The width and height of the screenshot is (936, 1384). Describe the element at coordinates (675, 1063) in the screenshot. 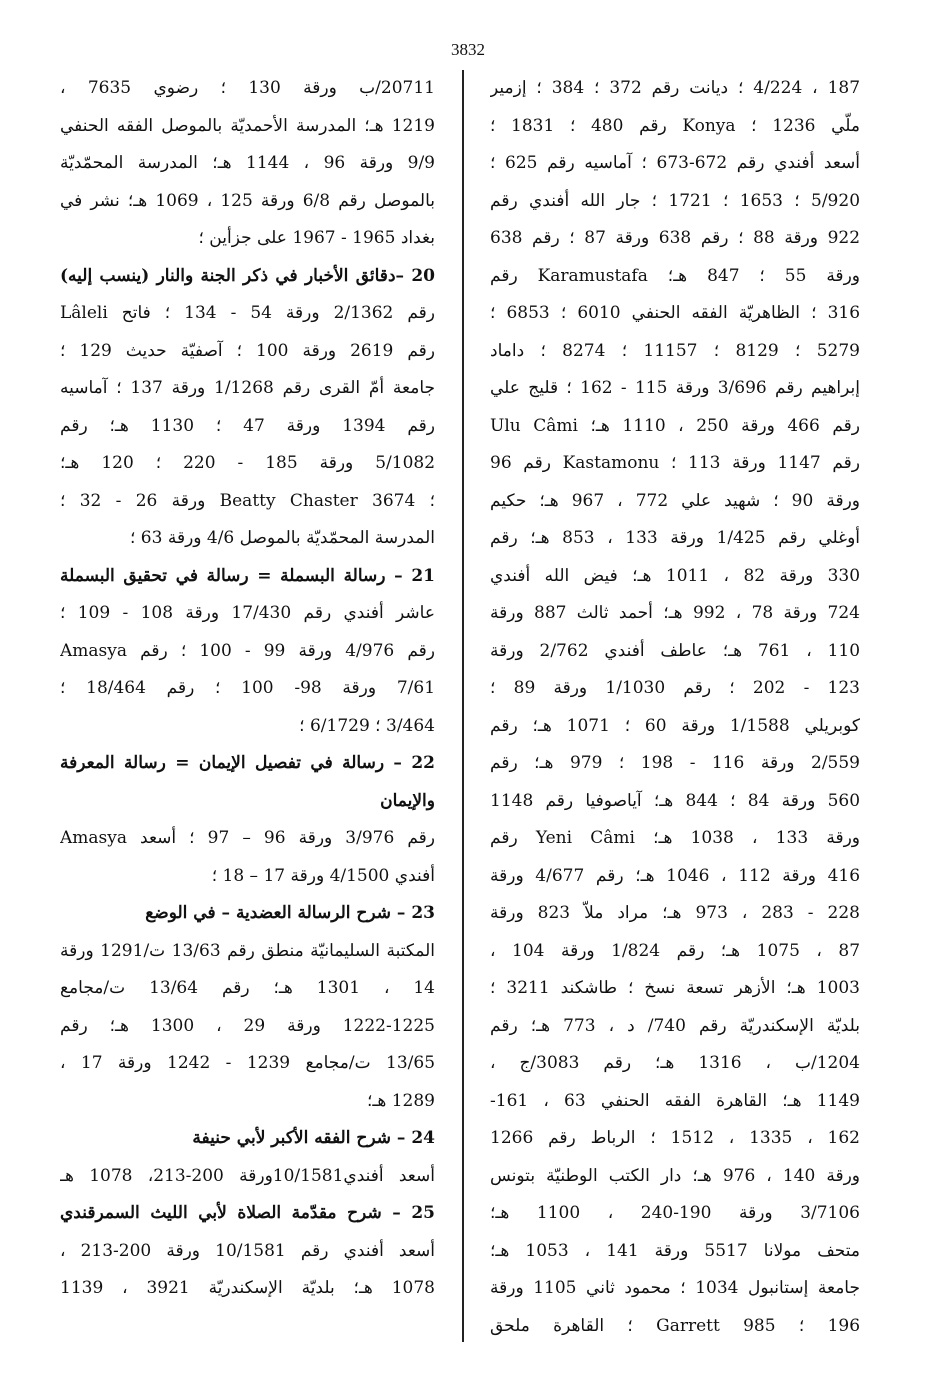

I see `text-line: 1204/ب ، 1316 هـ؛ رقم 3083/ج ،` at that location.